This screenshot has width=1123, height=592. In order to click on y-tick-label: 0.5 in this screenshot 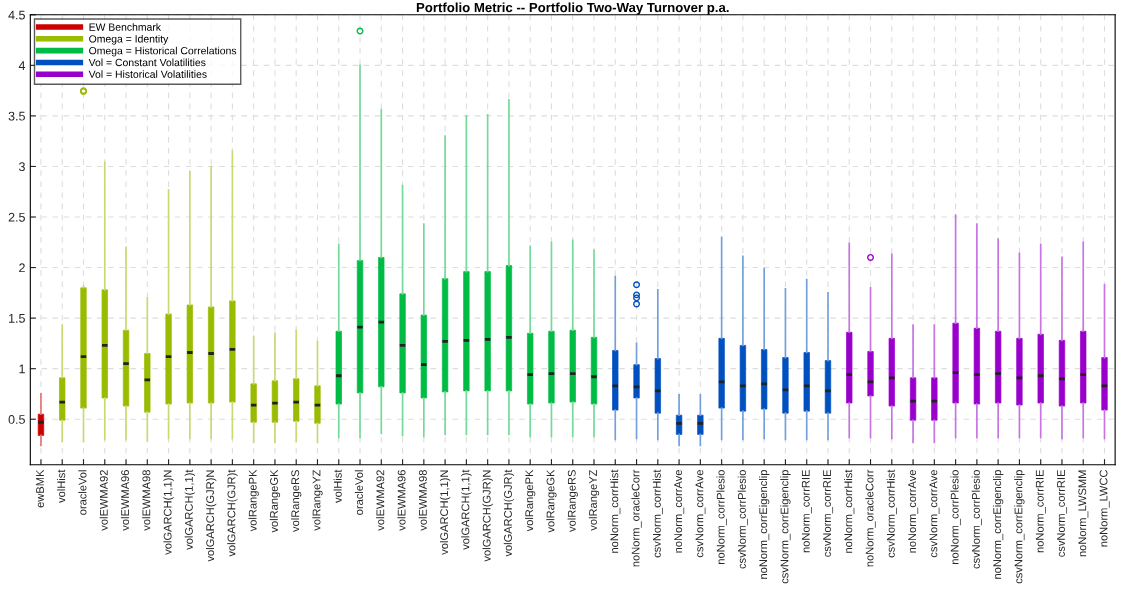, I will do `click(16, 419)`.